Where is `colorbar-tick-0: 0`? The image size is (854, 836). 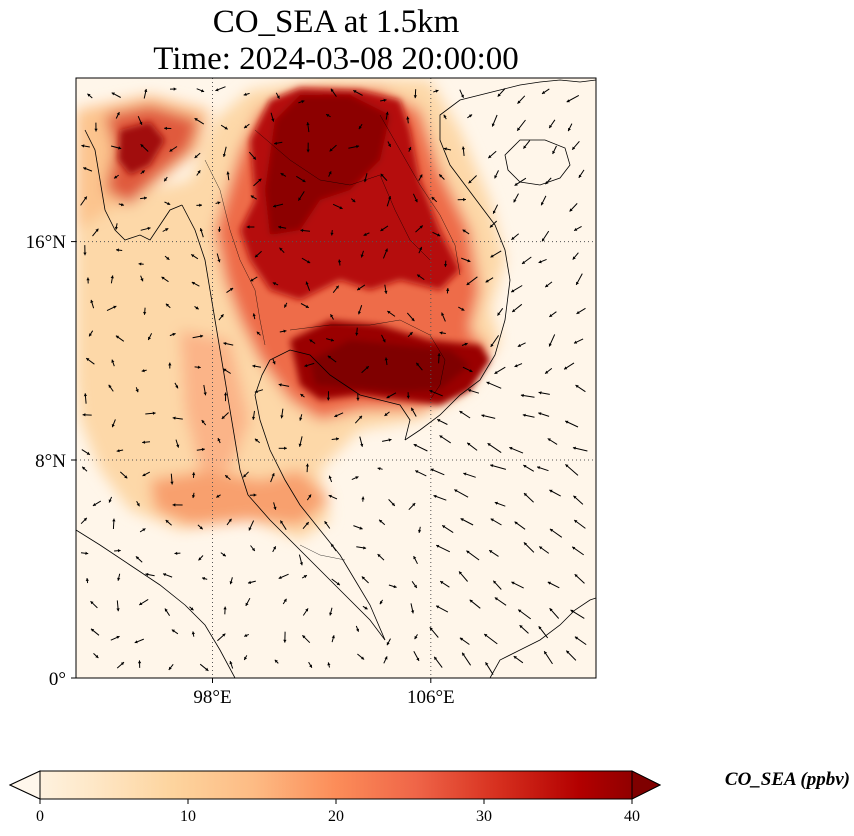
colorbar-tick-0: 0 is located at coordinates (40, 816).